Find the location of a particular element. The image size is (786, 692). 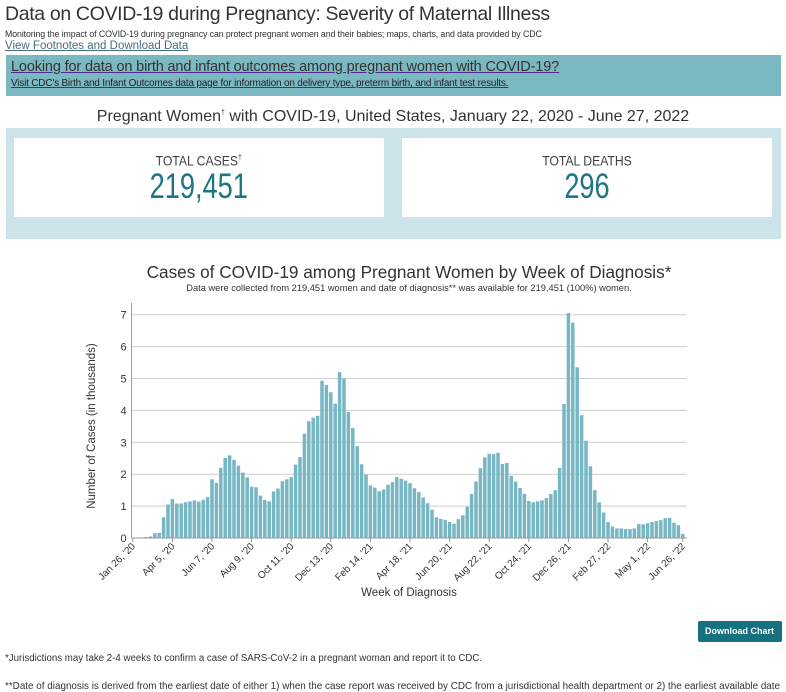

svg-text: Oct 24, '21 is located at coordinates (513, 561).